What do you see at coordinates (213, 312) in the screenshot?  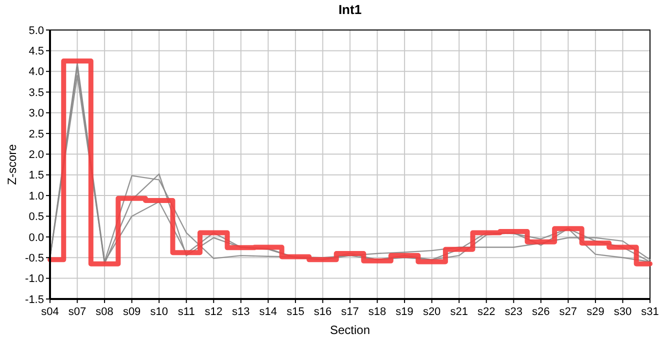 I see `x-tick-label: s12` at bounding box center [213, 312].